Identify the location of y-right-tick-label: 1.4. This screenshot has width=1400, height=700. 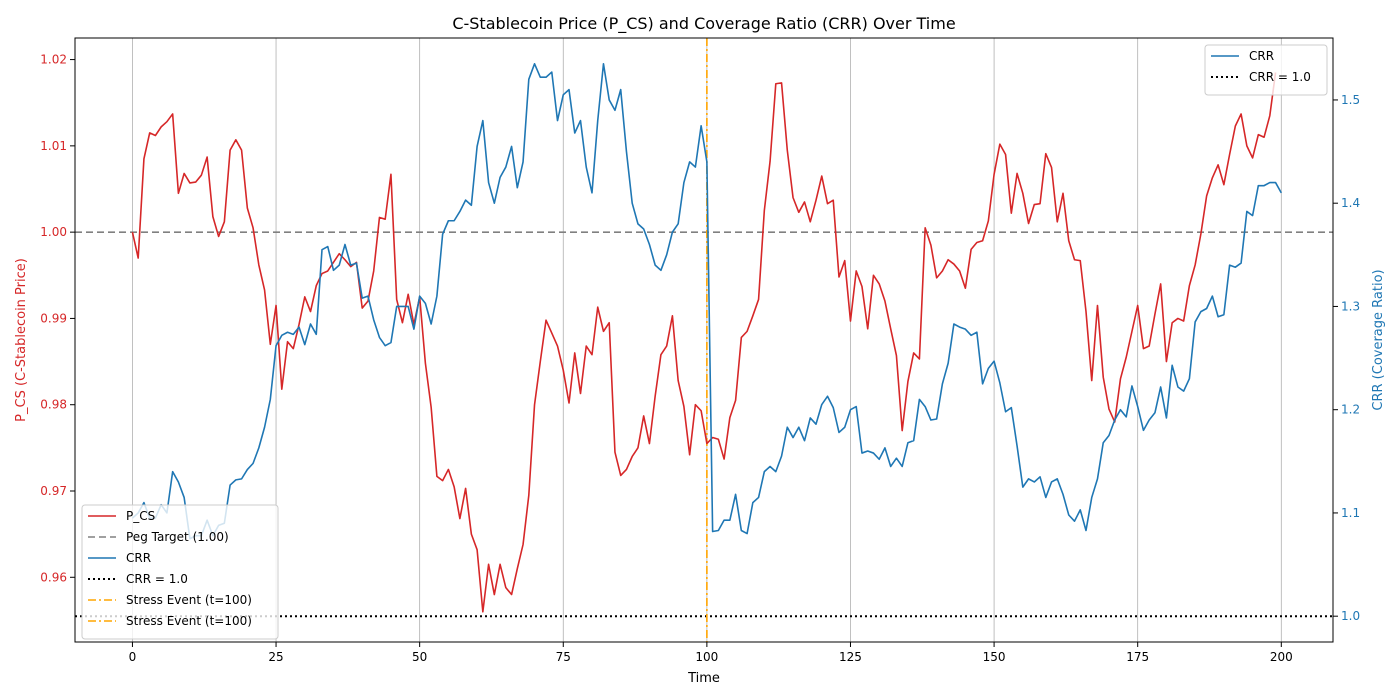
(1350, 203).